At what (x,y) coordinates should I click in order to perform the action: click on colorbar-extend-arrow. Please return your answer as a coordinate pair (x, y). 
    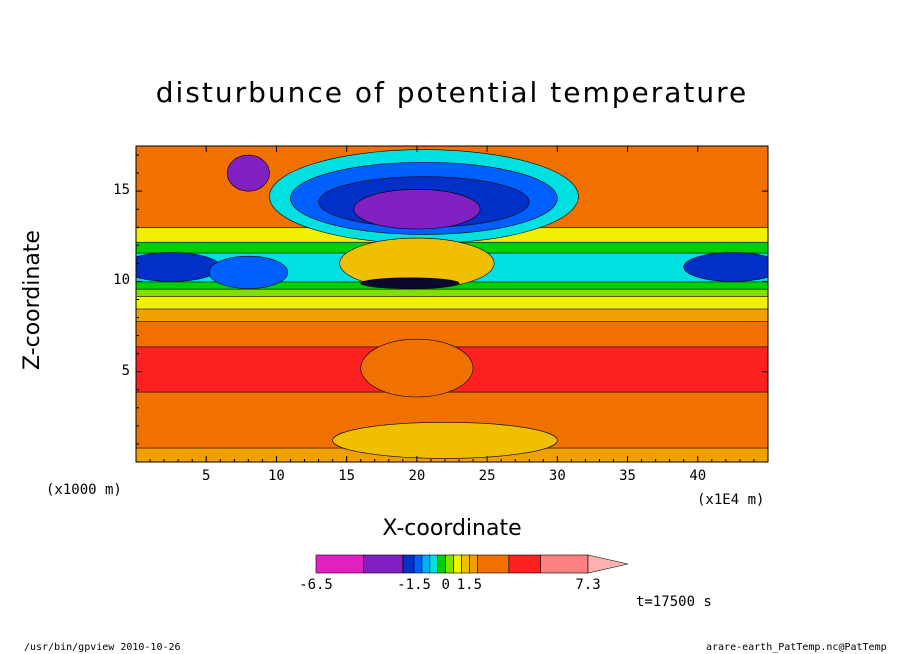
    Looking at the image, I should click on (608, 564).